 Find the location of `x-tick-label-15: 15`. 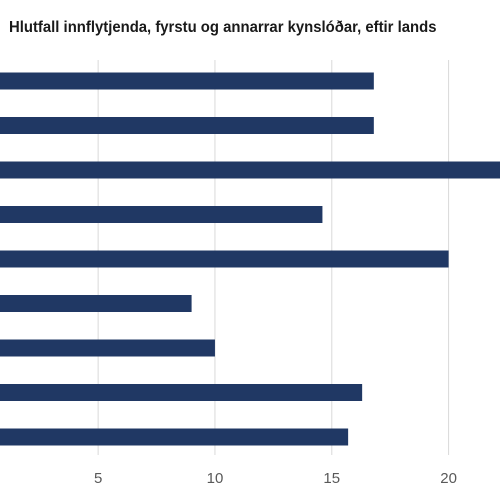

x-tick-label-15: 15 is located at coordinates (331, 478).